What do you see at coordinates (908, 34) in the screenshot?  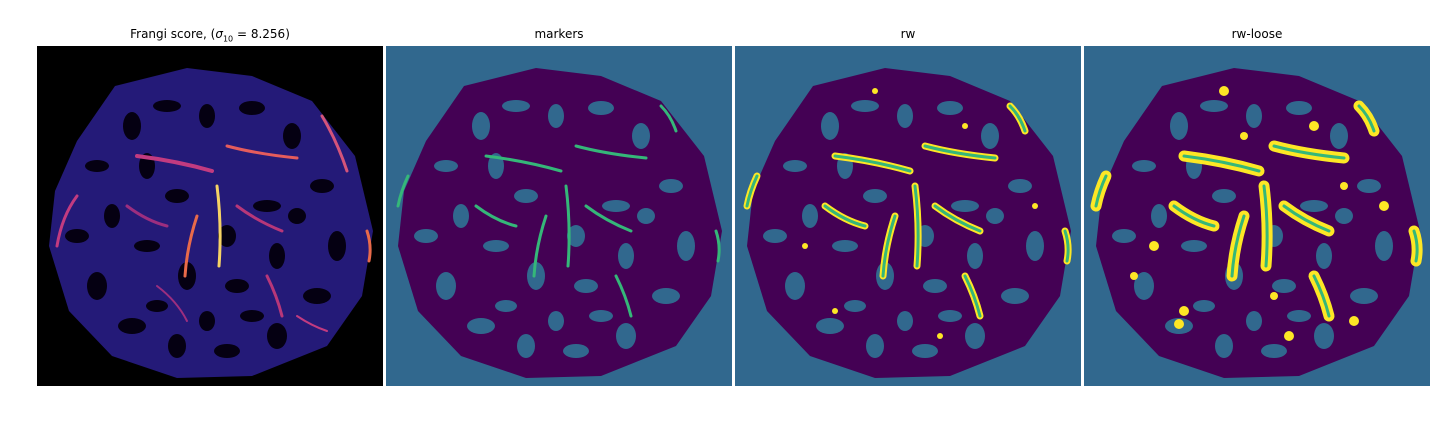 I see `panel-title-rw: rw` at bounding box center [908, 34].